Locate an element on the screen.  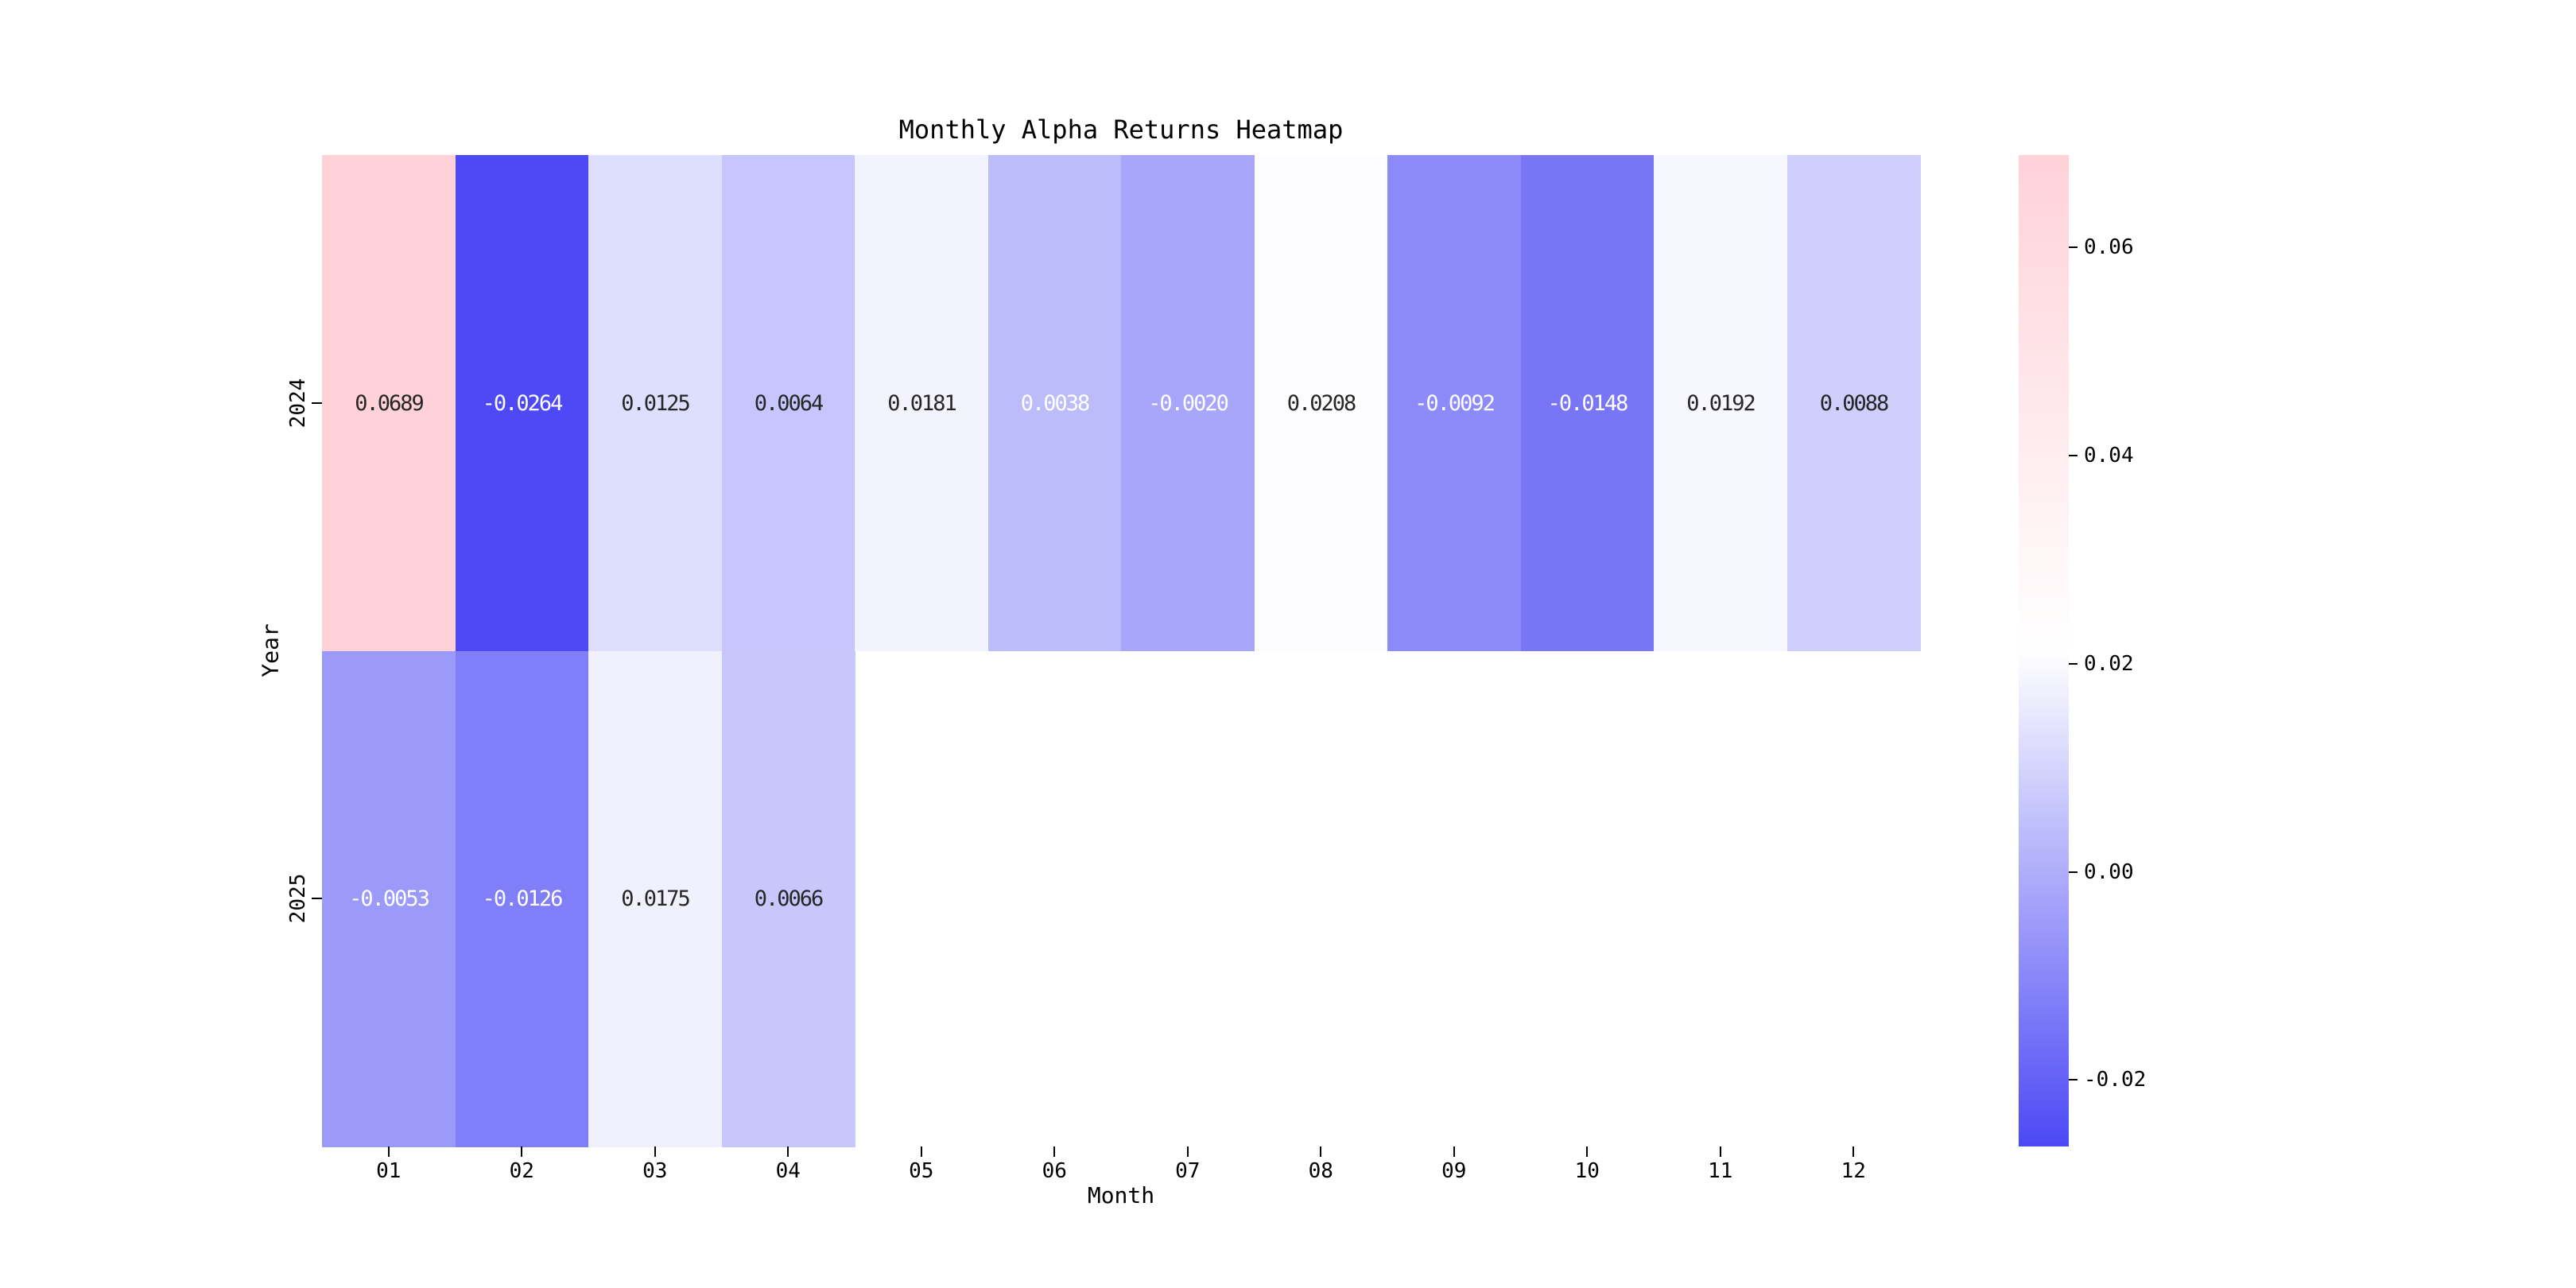
colorbar-tick-label: 0.00 is located at coordinates (2109, 872).